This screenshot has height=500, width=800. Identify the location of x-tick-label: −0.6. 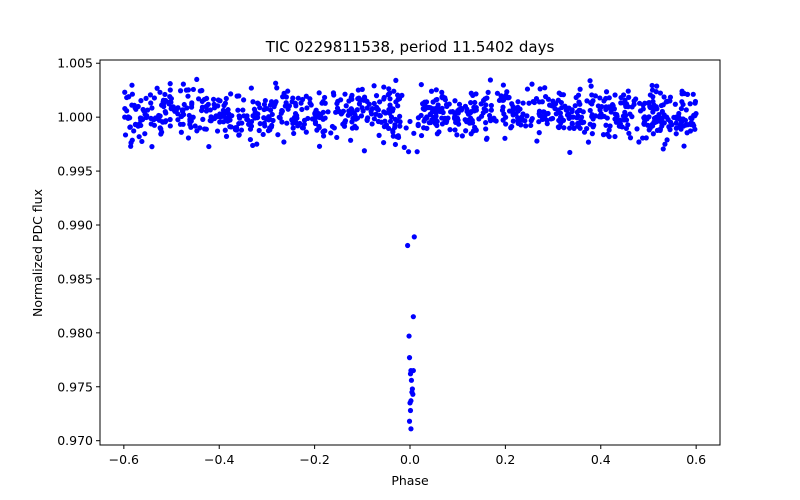
(124, 459).